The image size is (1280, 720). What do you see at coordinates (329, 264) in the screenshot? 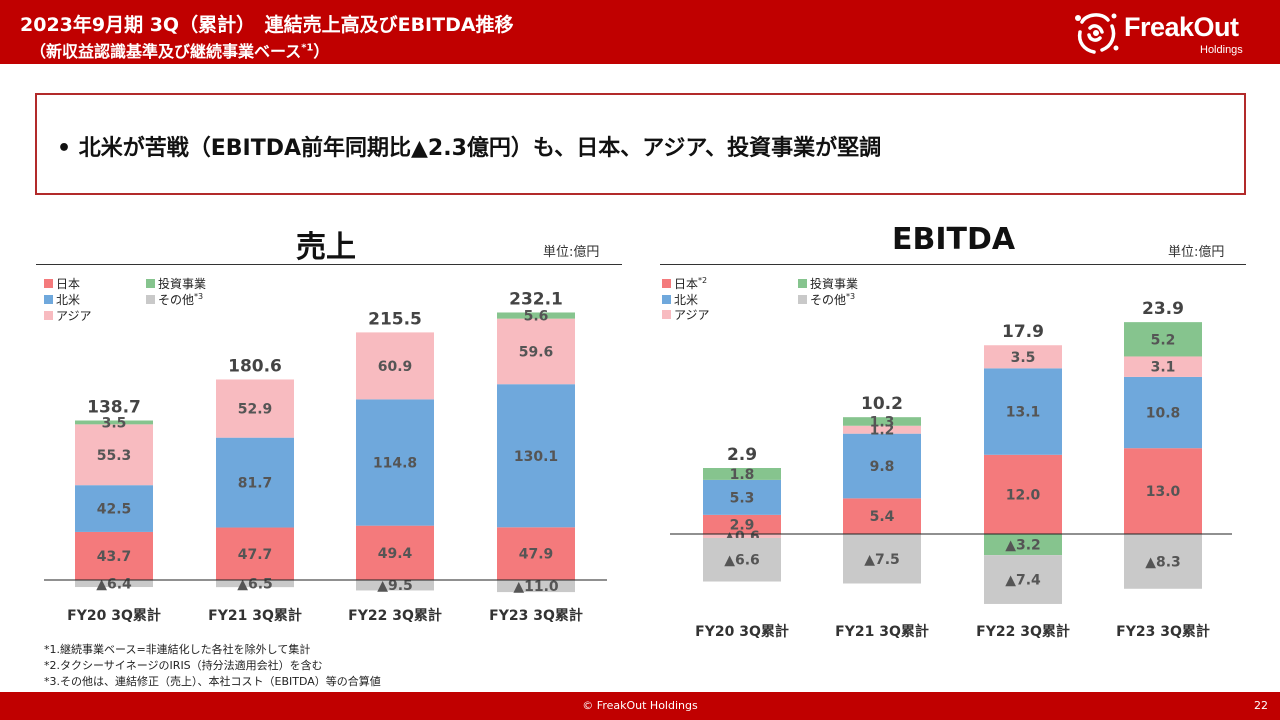
I see `sales-title-rule` at bounding box center [329, 264].